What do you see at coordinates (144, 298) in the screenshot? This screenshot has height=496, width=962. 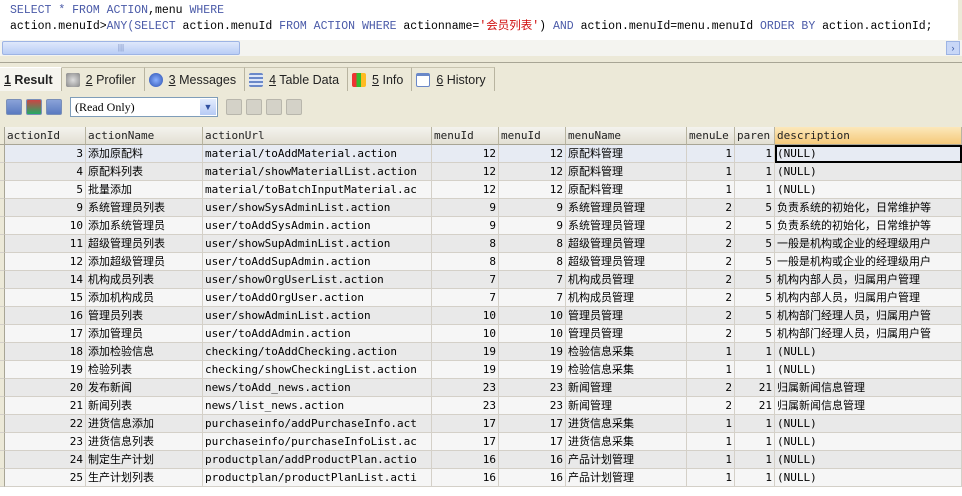 I see `cell-actionname: 添加机构成员` at bounding box center [144, 298].